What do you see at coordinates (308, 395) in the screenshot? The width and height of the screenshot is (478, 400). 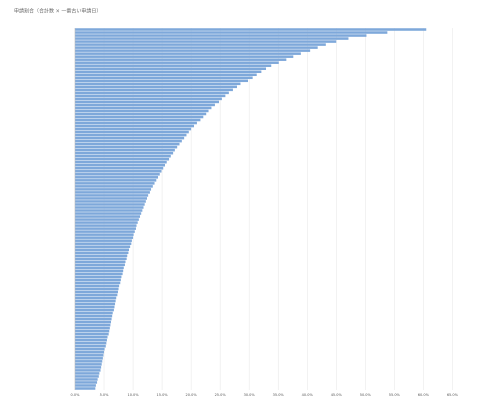 I see `x-tick-label: 40.0%` at bounding box center [308, 395].